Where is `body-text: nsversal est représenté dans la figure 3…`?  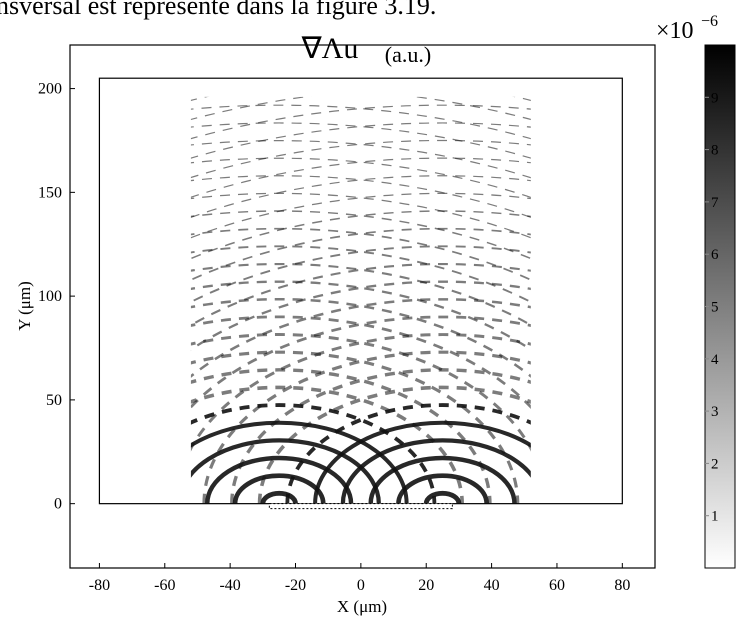 body-text: nsversal est représenté dans la figure 3… is located at coordinates (218, 10).